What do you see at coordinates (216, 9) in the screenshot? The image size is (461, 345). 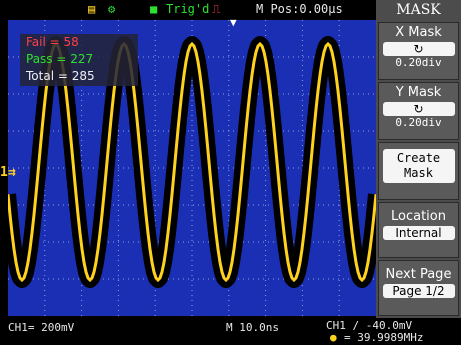 I see `trigger-edge-icon: ⎍` at bounding box center [216, 9].